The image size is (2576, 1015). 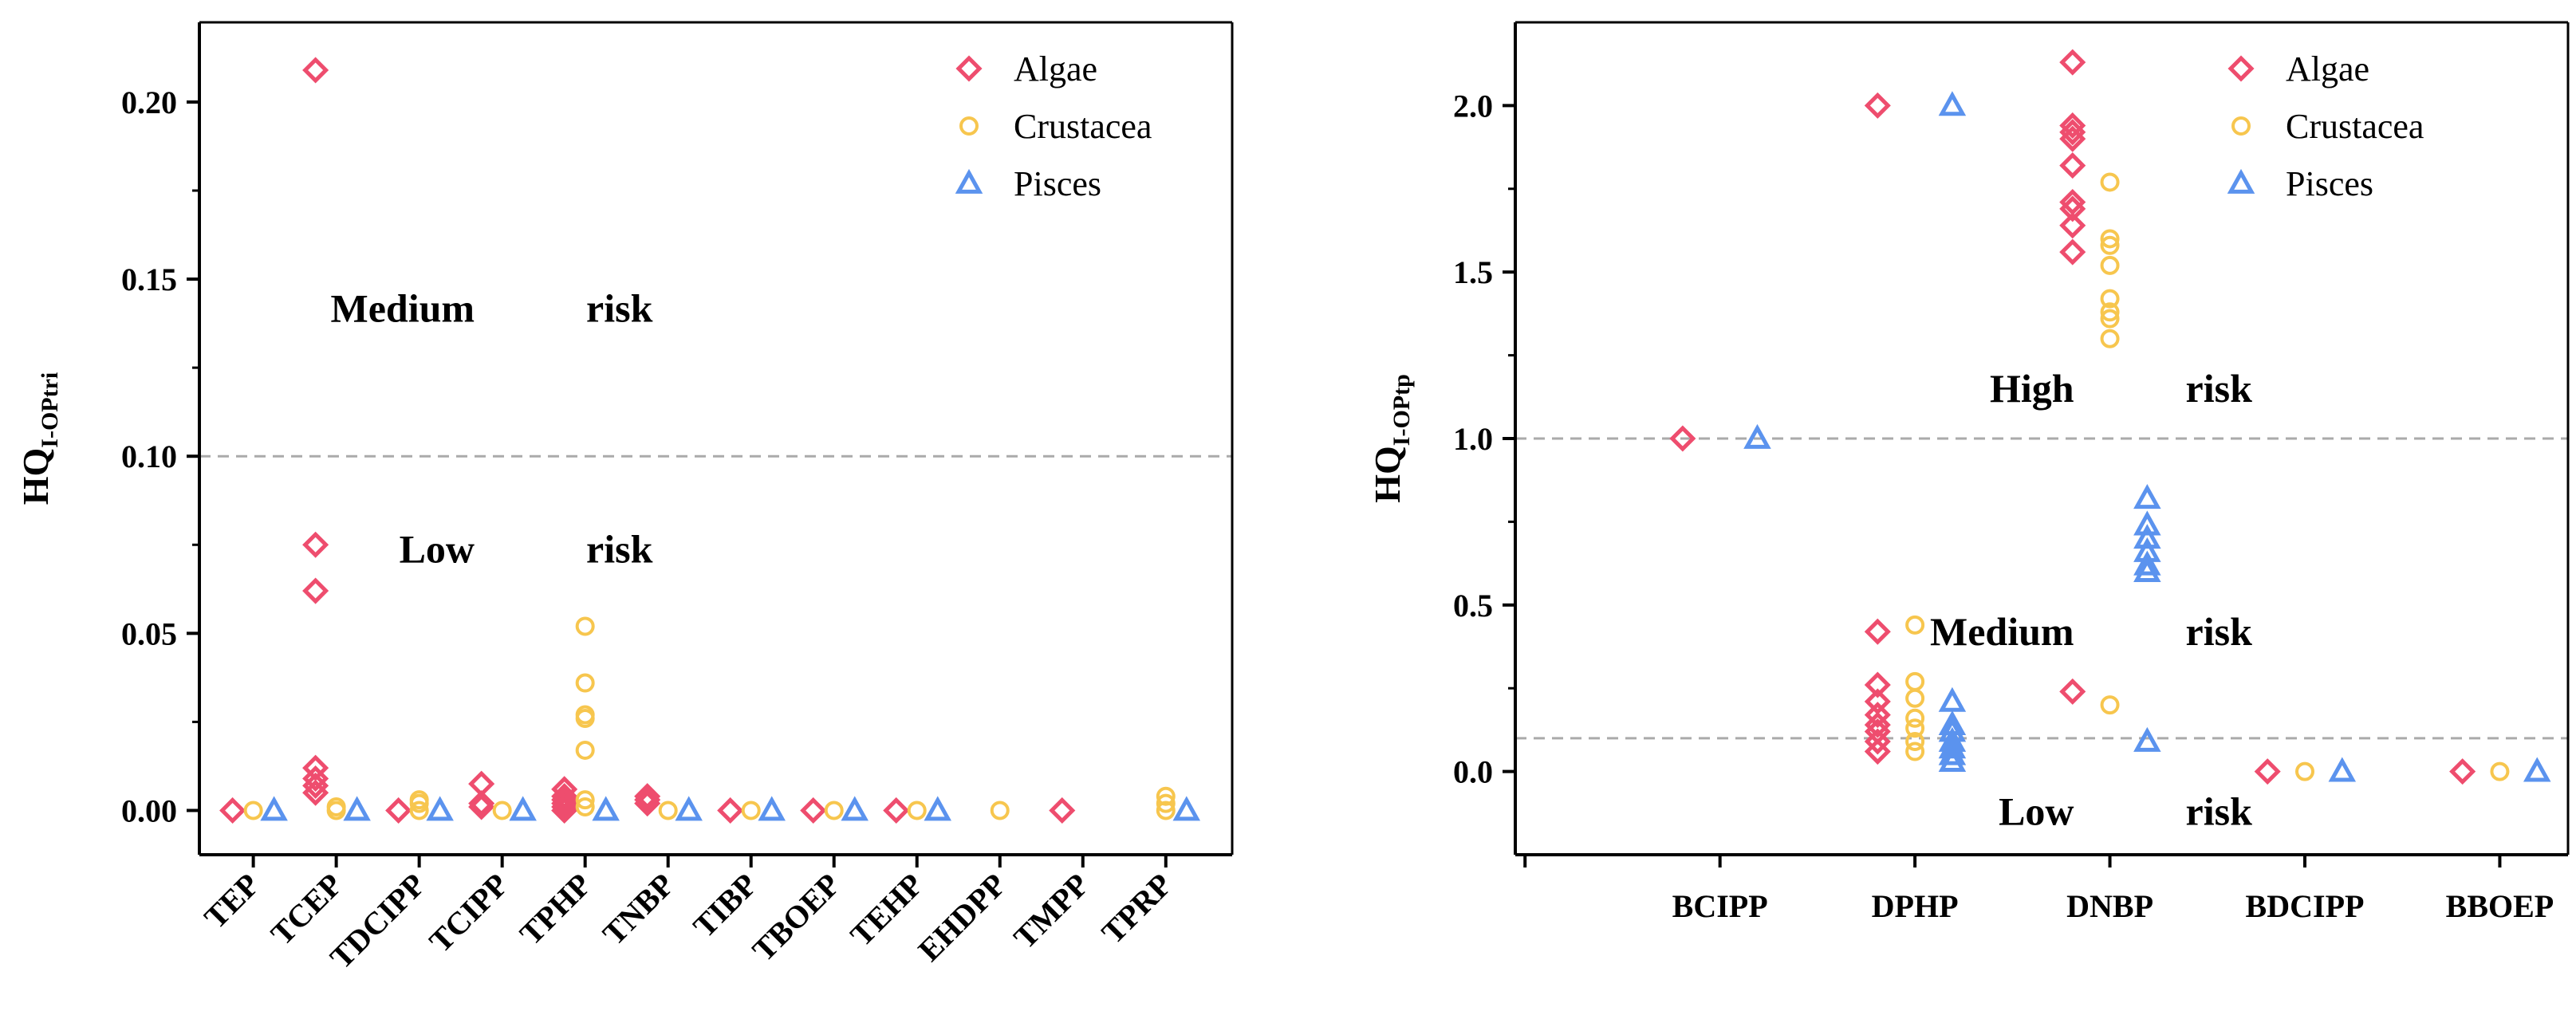 What do you see at coordinates (1057, 184) in the screenshot?
I see `legend-label-pisces: Pisces` at bounding box center [1057, 184].